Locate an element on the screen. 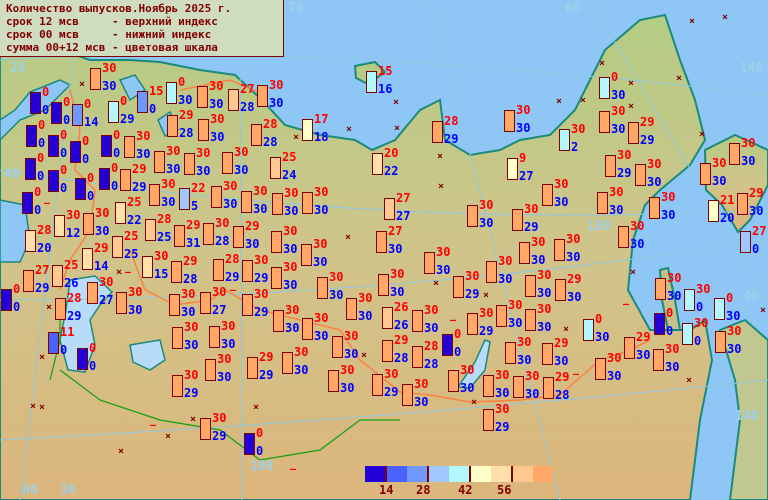  scale-label-56: 56 is located at coordinates (504, 490).